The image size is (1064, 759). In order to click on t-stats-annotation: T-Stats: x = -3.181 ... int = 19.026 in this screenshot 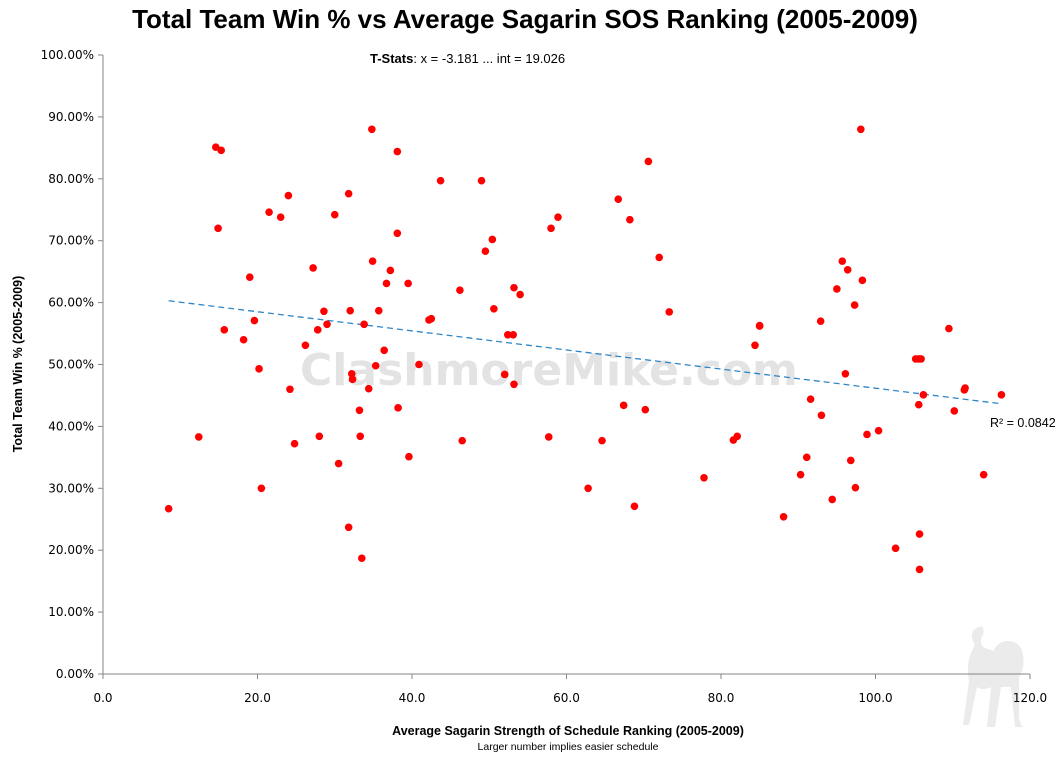, I will do `click(467, 58)`.